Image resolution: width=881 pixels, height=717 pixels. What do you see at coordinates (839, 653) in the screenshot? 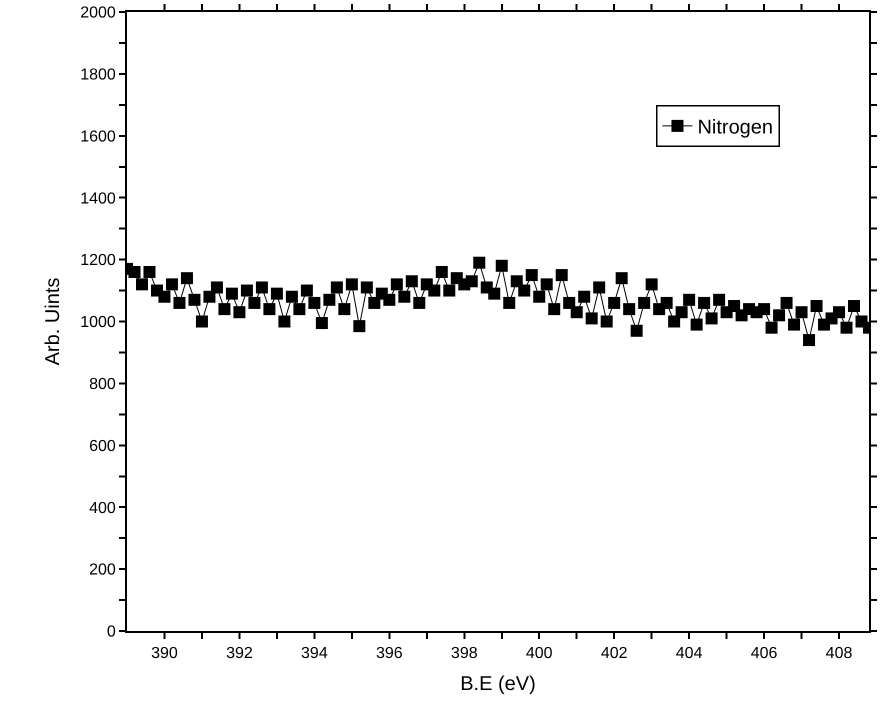
I see `x-tick-label: 408` at bounding box center [839, 653].